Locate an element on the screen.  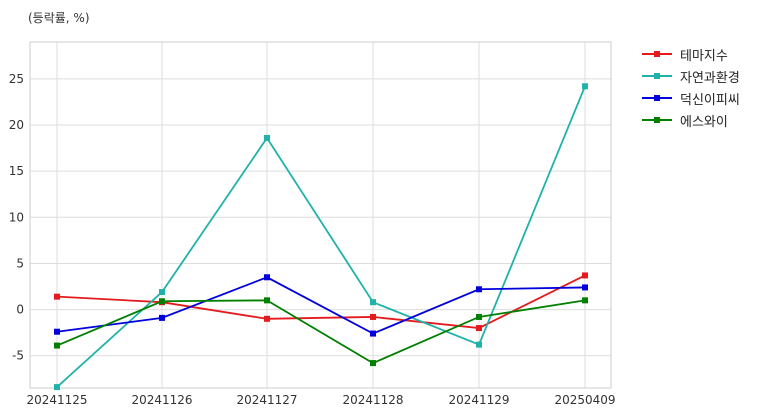
legend-item: 자연과환경 is located at coordinates (691, 76).